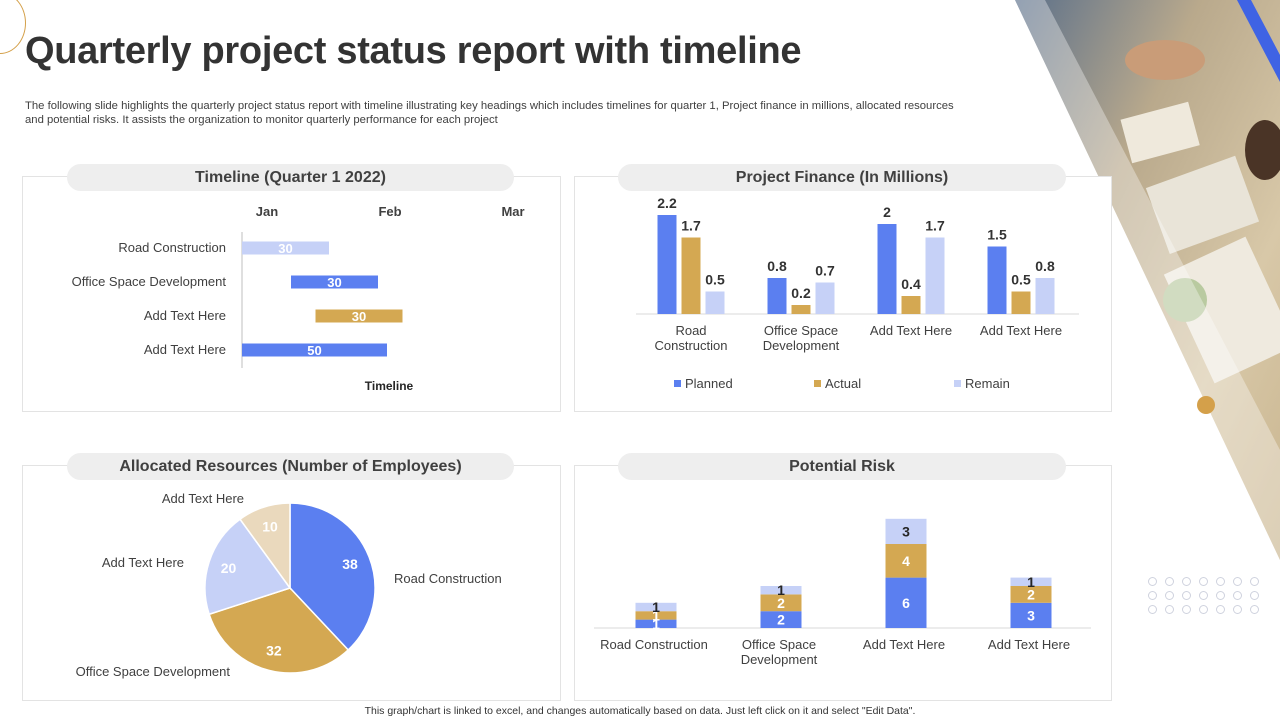 Image resolution: width=1280 pixels, height=720 pixels. Describe the element at coordinates (842, 177) in the screenshot. I see `finance-header: Project Finance (In Millions)` at that location.